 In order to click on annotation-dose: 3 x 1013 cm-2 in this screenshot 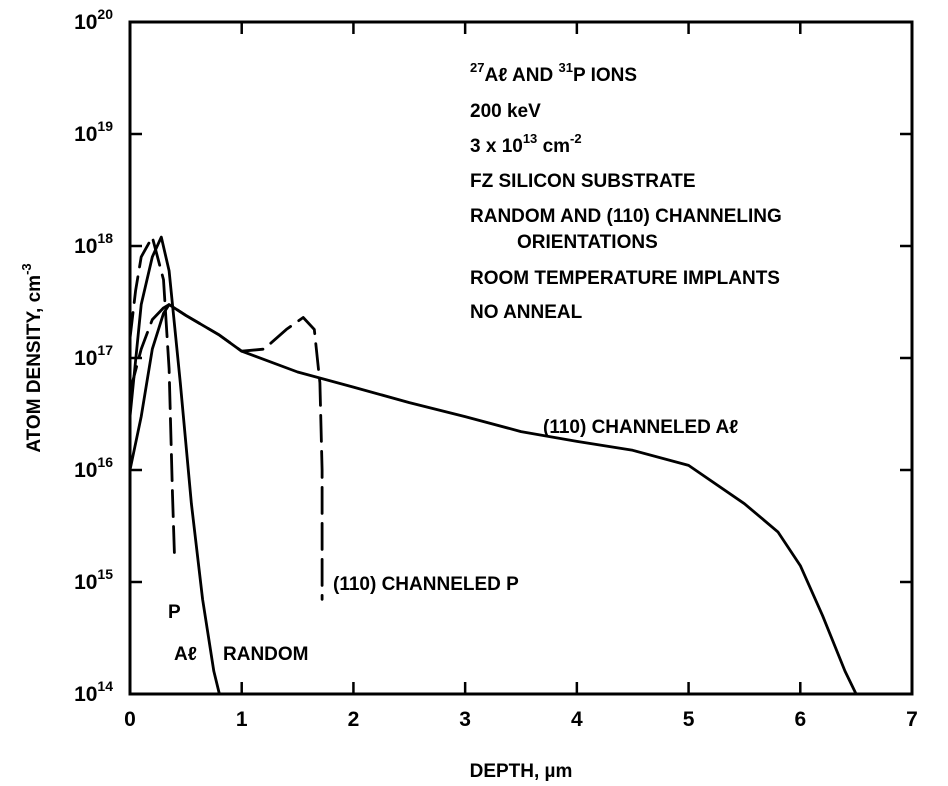, I will do `click(526, 144)`.